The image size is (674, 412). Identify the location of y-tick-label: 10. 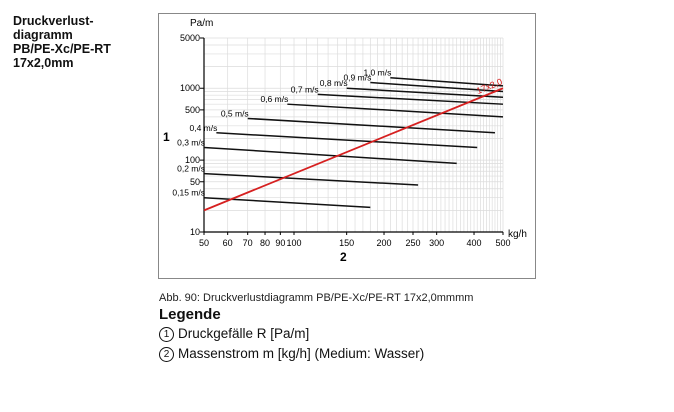
(195, 232).